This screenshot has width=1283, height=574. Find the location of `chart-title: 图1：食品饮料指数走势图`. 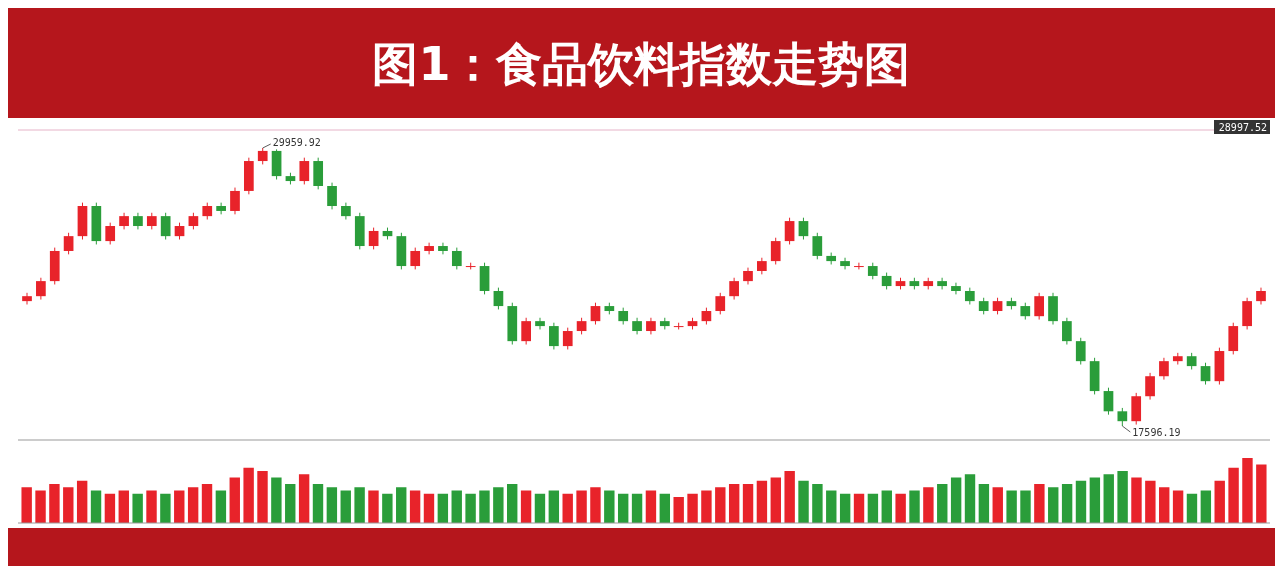

chart-title: 图1：食品饮料指数走势图 is located at coordinates (641, 64).